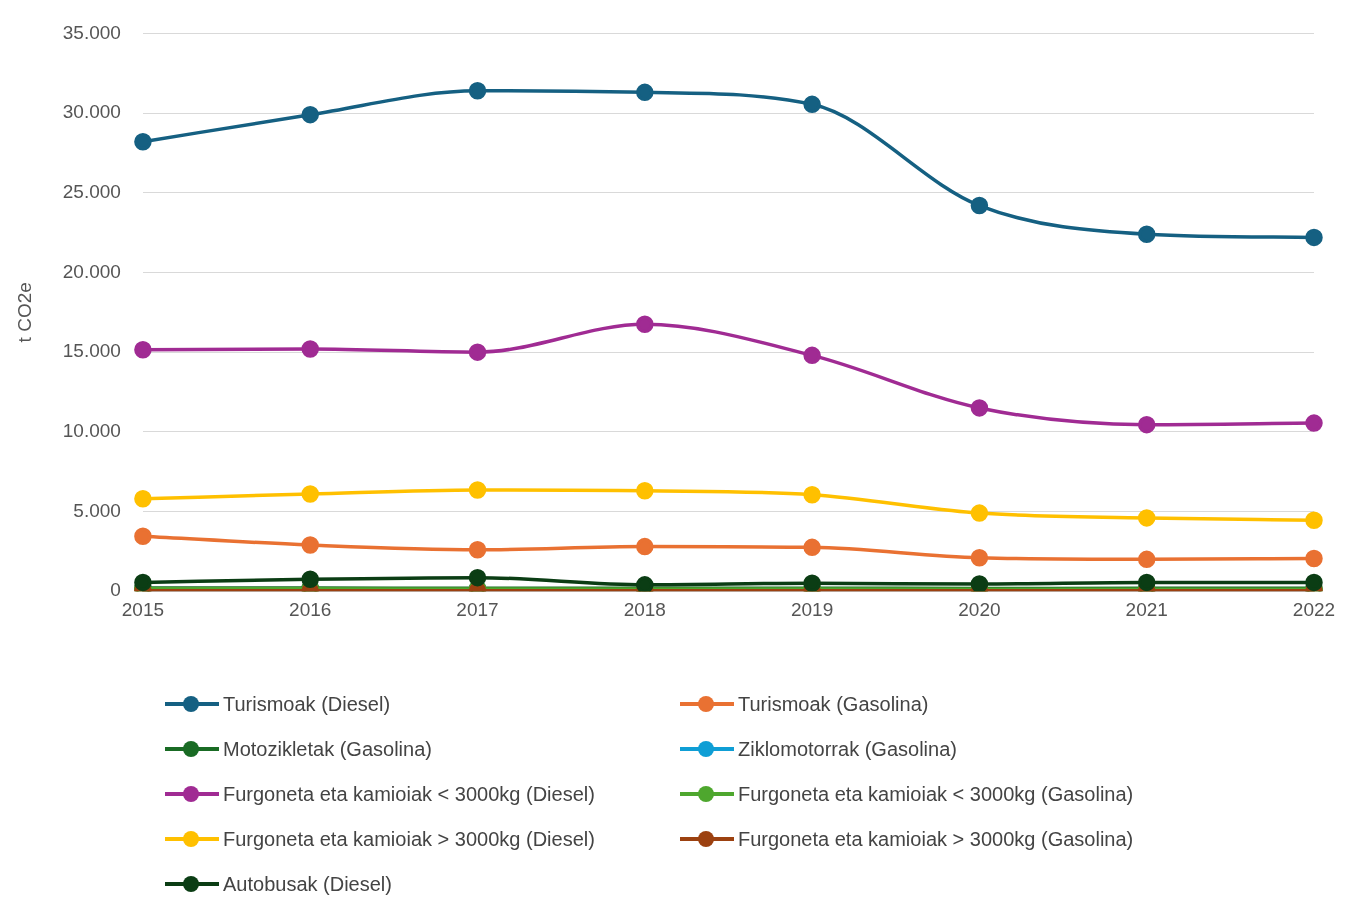 The image size is (1358, 902). What do you see at coordinates (310, 609) in the screenshot?
I see `x-tick-label: 2016` at bounding box center [310, 609].